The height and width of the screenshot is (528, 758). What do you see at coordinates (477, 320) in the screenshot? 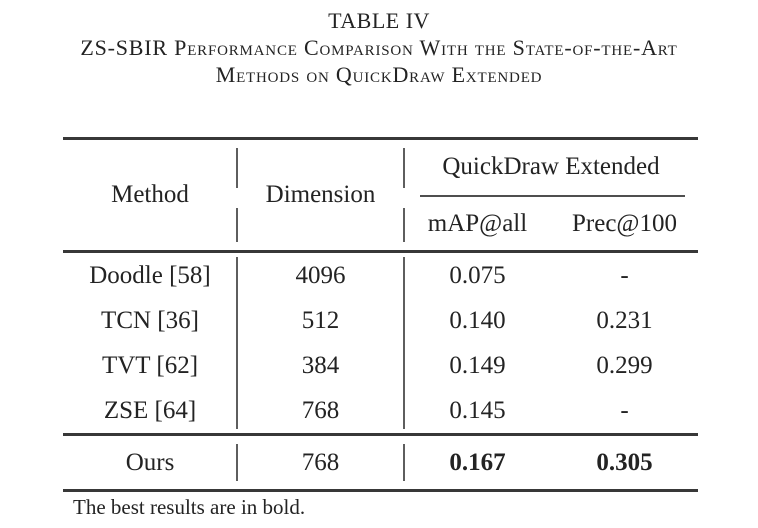
I see `map-all-cell: 0.140` at bounding box center [477, 320].